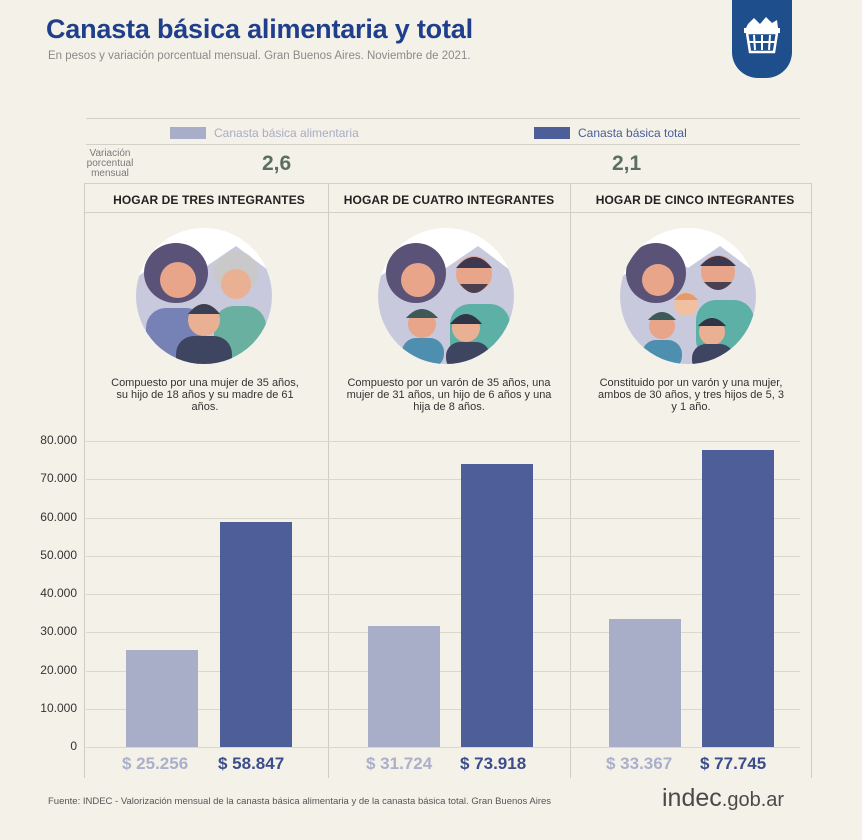 This screenshot has width=862, height=840. I want to click on value-label-total: $ 77.745, so click(733, 763).